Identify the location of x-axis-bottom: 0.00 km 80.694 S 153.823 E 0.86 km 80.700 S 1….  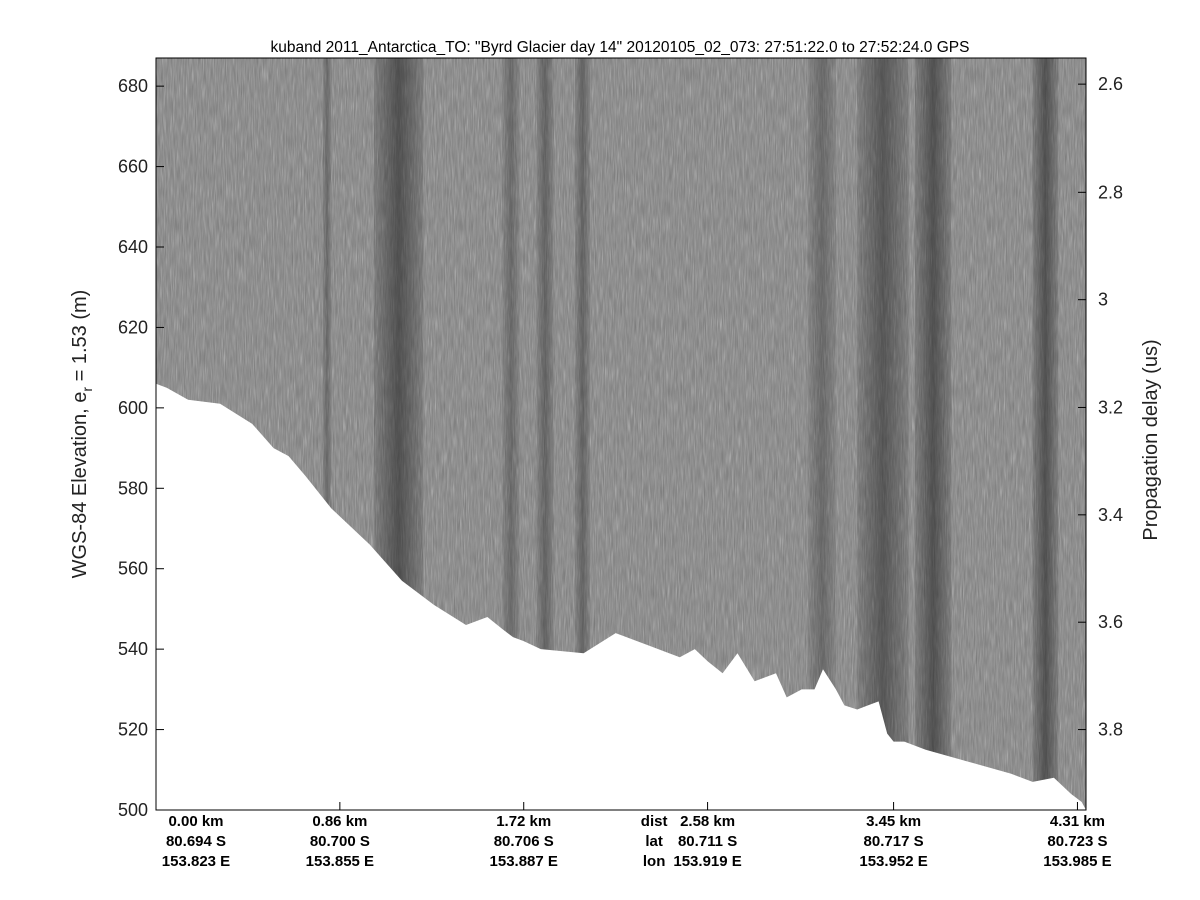
(633, 836).